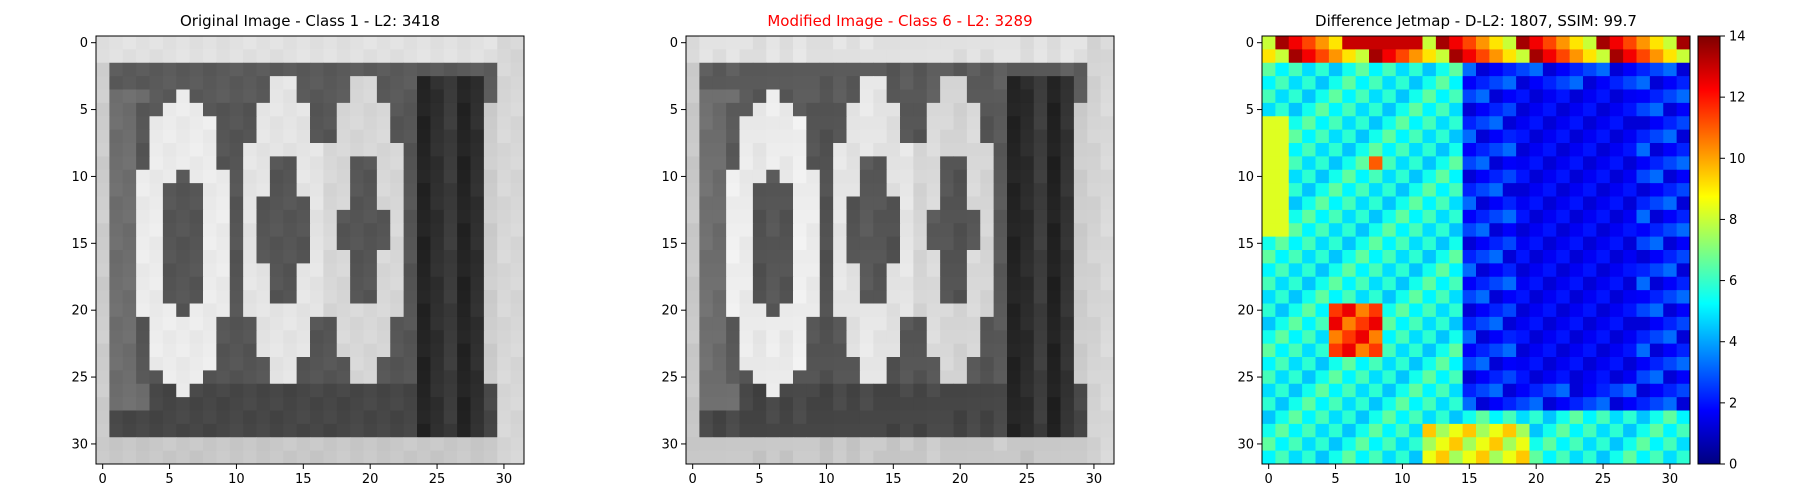 The image size is (1800, 500). What do you see at coordinates (504, 479) in the screenshot?
I see `x-tick-label: 30` at bounding box center [504, 479].